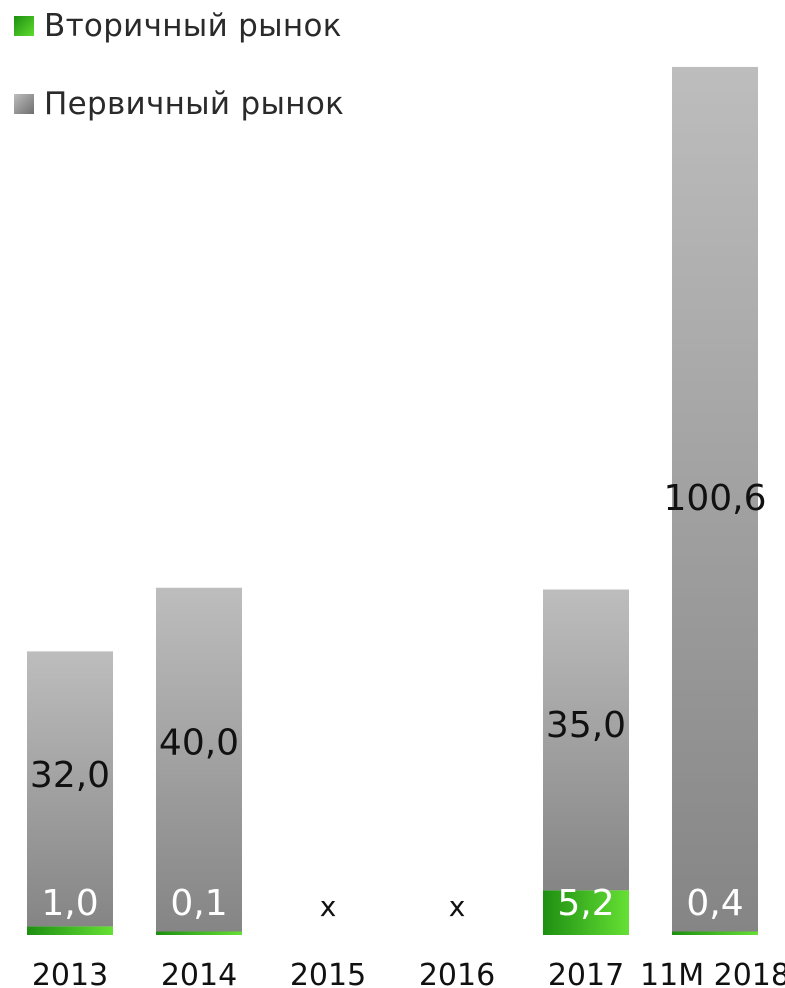 The width and height of the screenshot is (785, 988). What do you see at coordinates (198, 903) in the screenshot?
I see `data-label-secondary: 0,1` at bounding box center [198, 903].